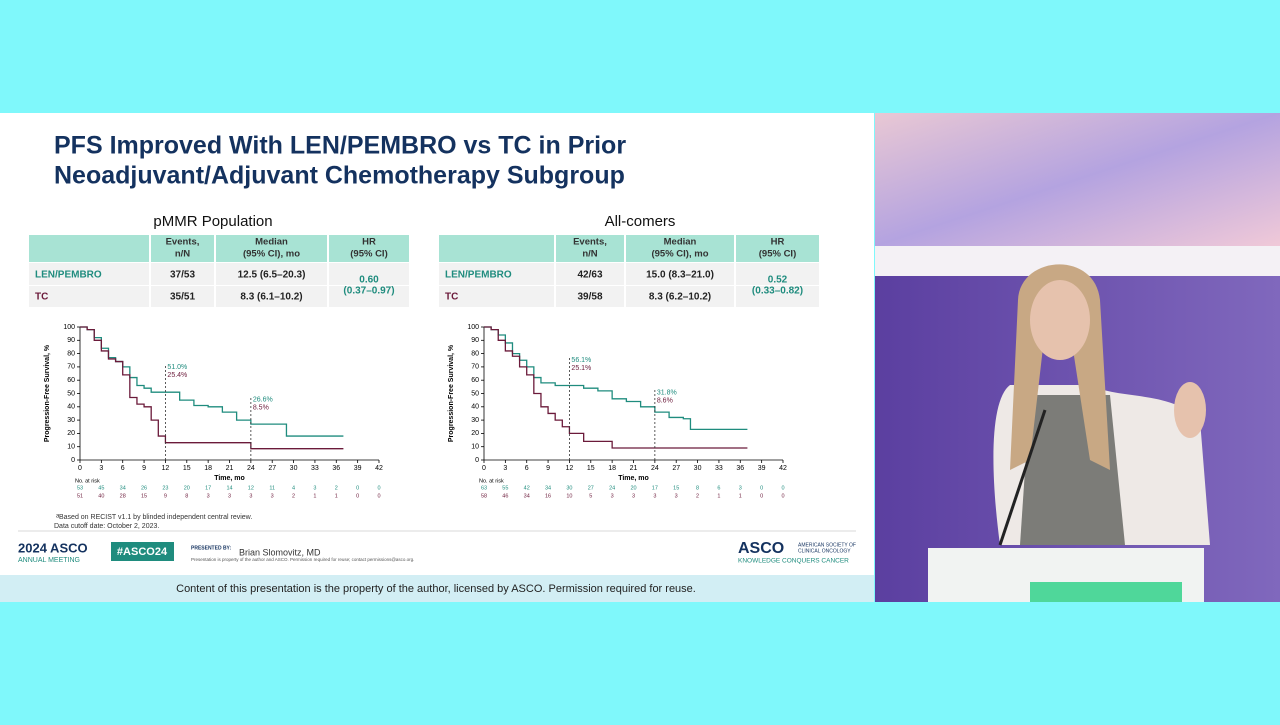  Describe the element at coordinates (123, 496) in the screenshot. I see `risk-value: 28` at that location.